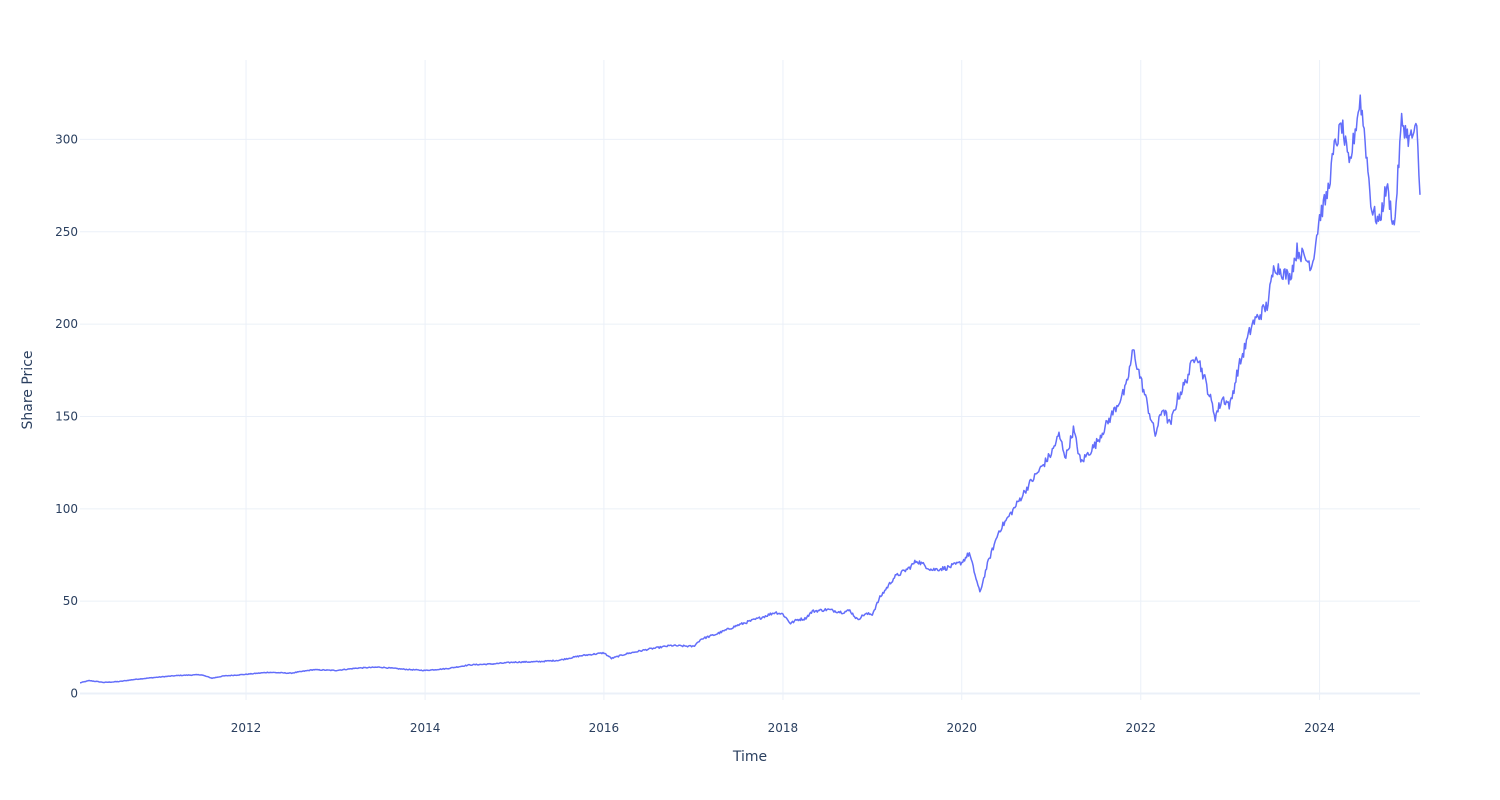  Describe the element at coordinates (604, 728) in the screenshot. I see `x-tick-label: 2016` at that location.